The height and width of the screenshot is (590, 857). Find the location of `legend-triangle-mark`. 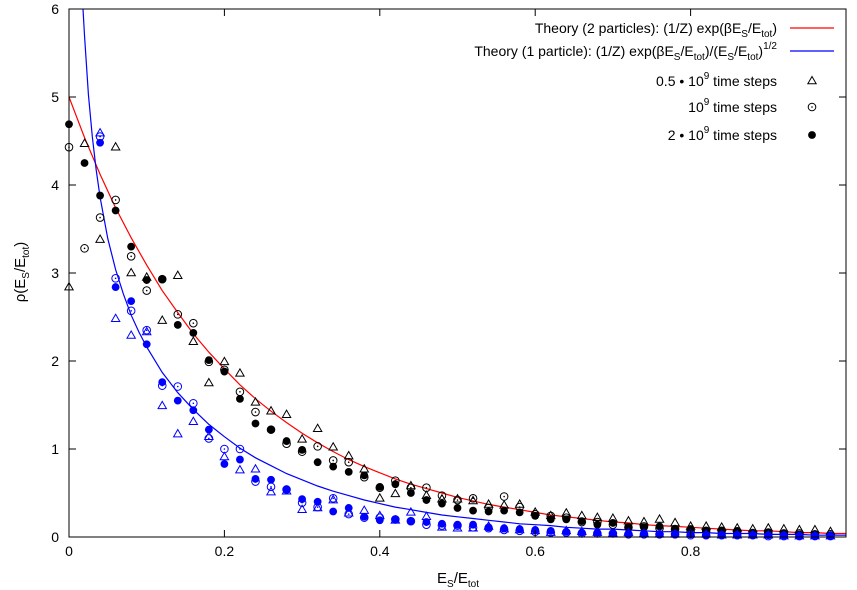

legend-triangle-mark is located at coordinates (812, 80).